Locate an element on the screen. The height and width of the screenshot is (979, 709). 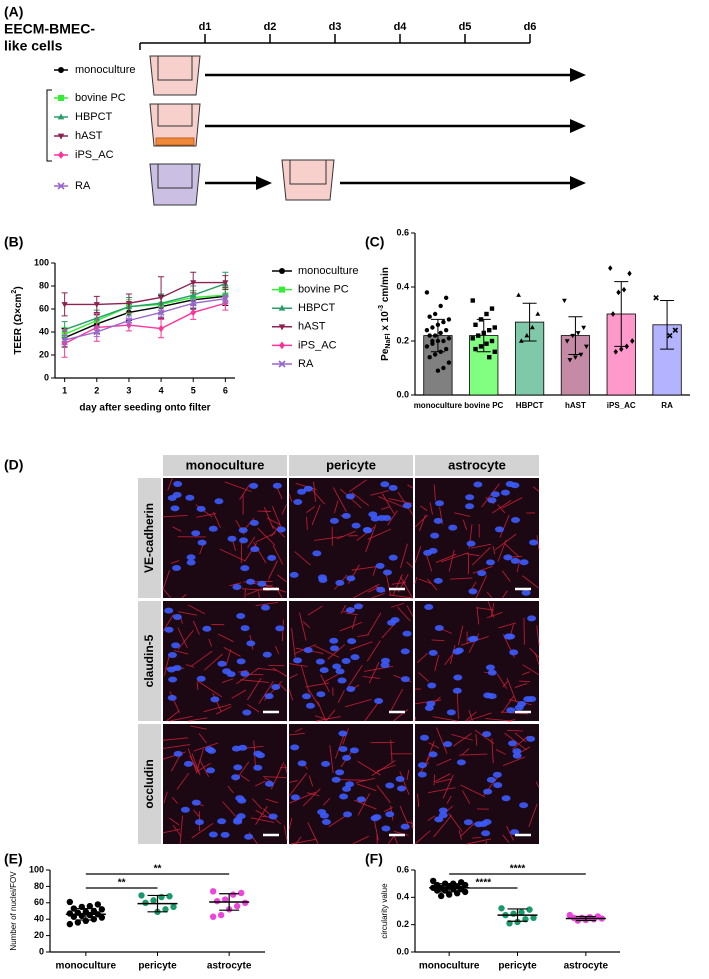
x-axis-label: day after seeding onto filter is located at coordinates (144, 408).